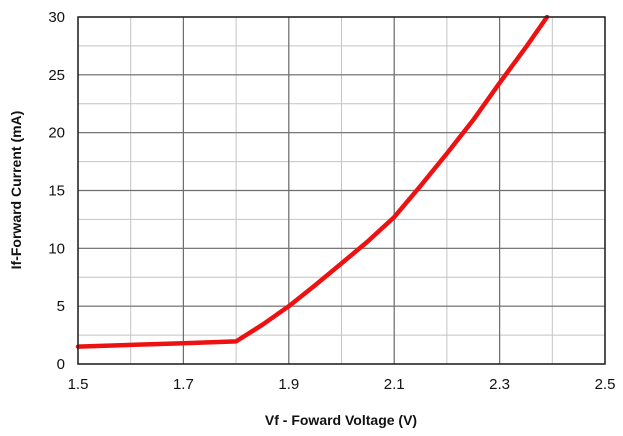  Describe the element at coordinates (61, 364) in the screenshot. I see `y-tick-label: 0` at that location.